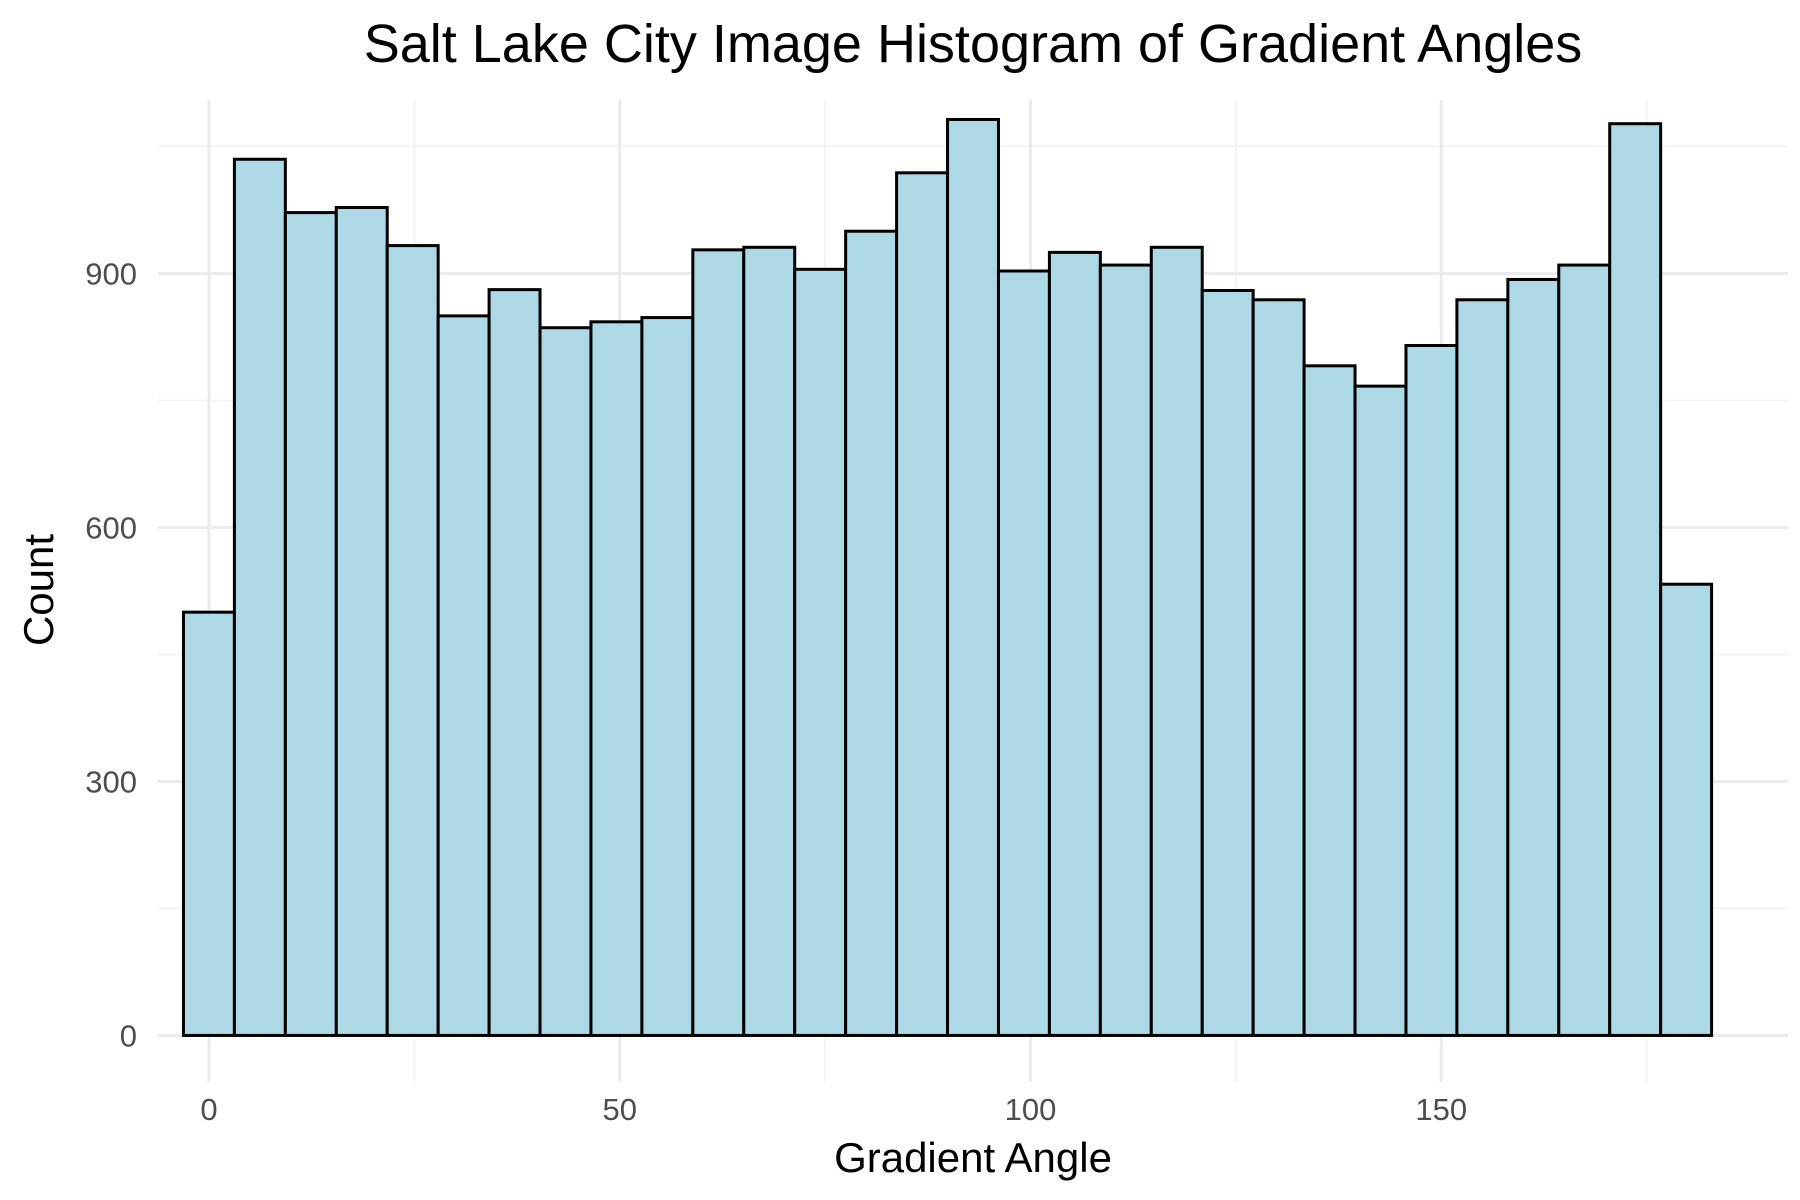  Describe the element at coordinates (1031, 1109) in the screenshot. I see `x-tick-label: 100` at that location.